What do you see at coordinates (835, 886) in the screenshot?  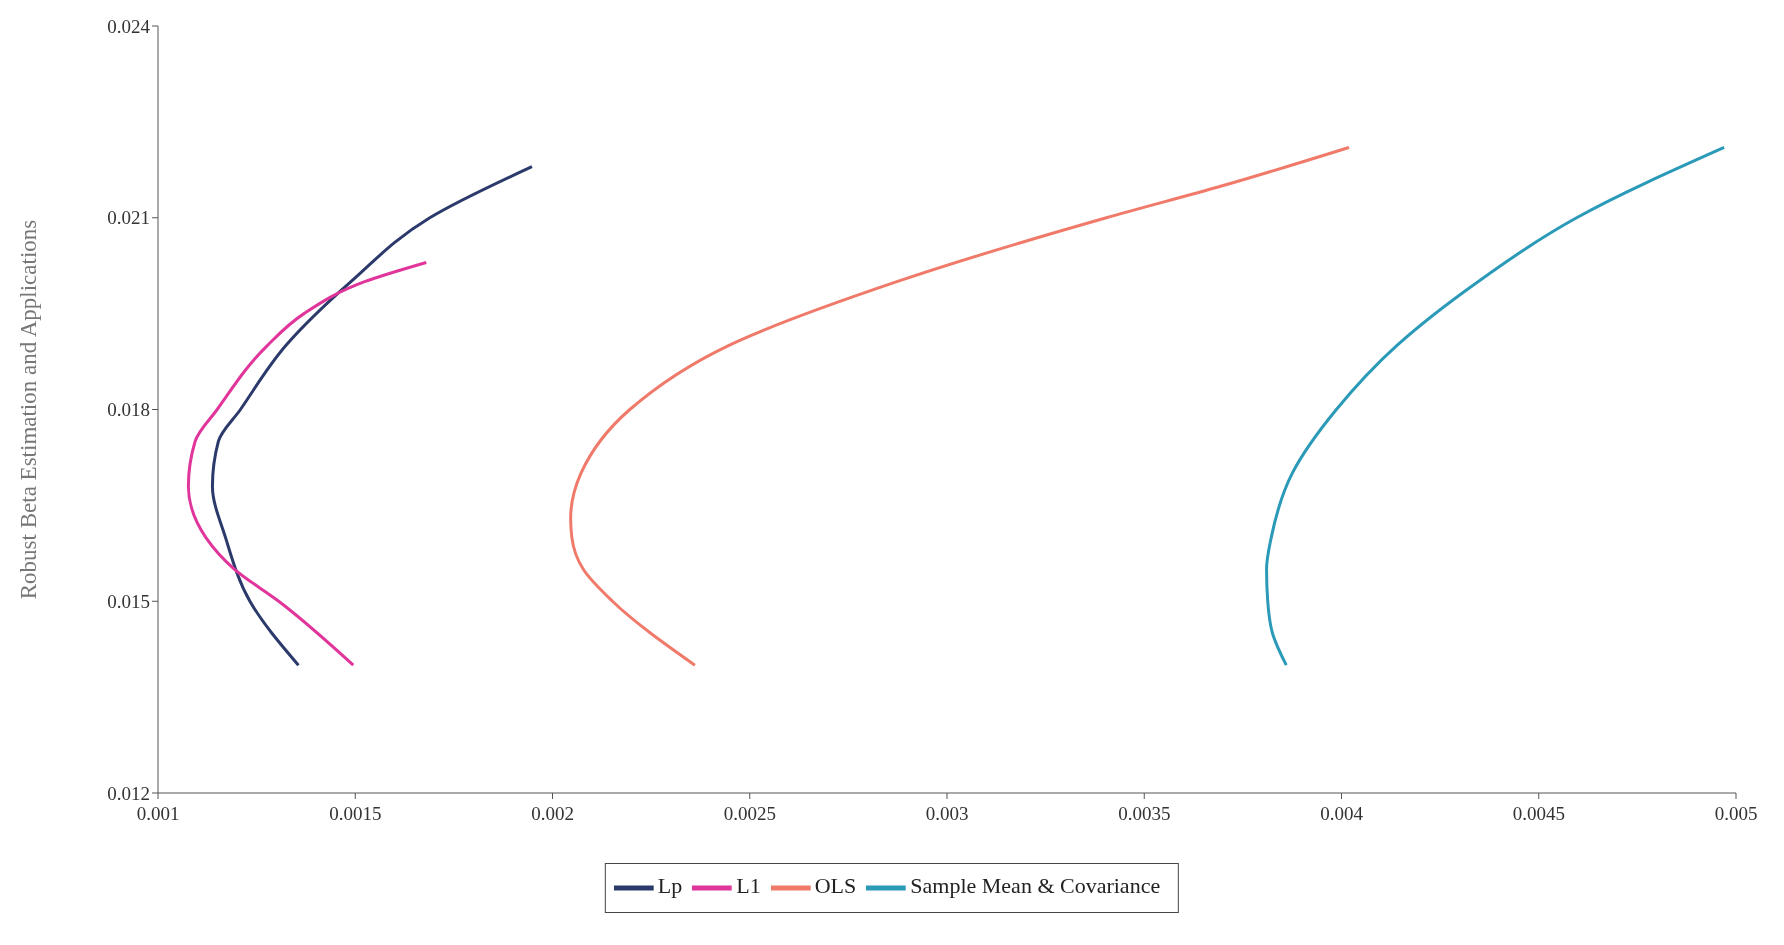 I see `legend-label: OLS` at bounding box center [835, 886].